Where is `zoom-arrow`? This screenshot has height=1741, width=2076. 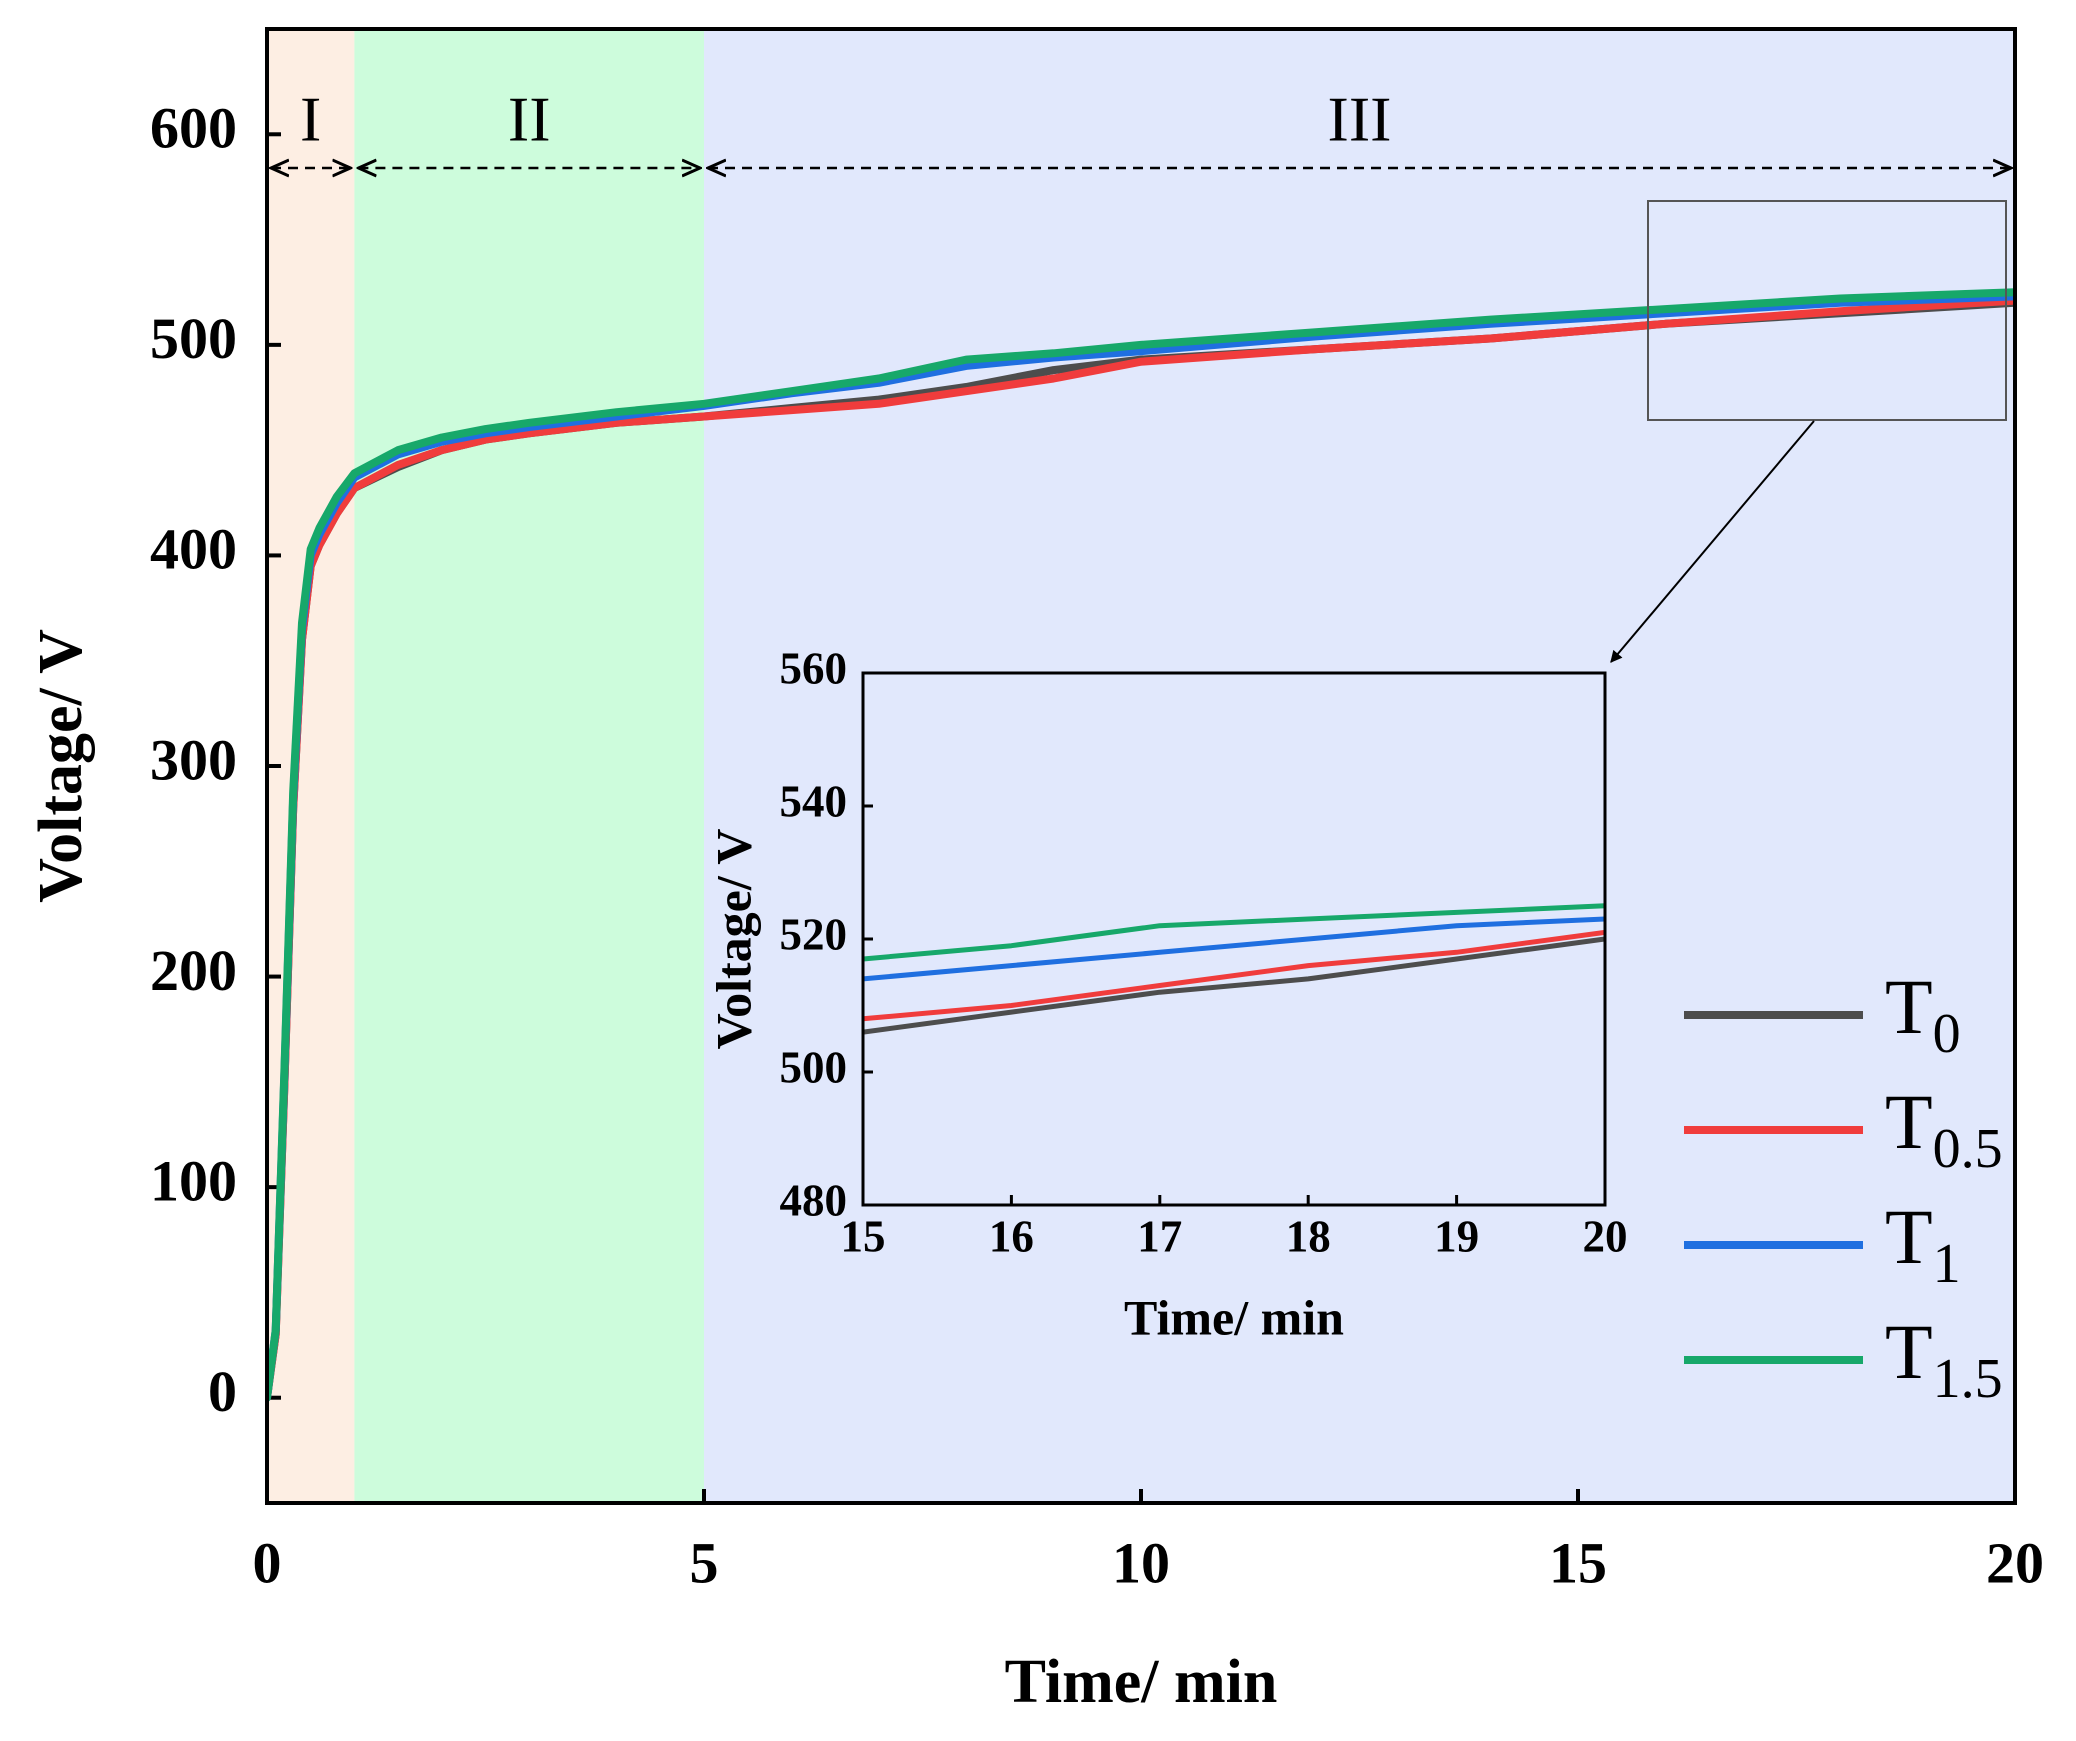 zoom-arrow is located at coordinates (1712, 541).